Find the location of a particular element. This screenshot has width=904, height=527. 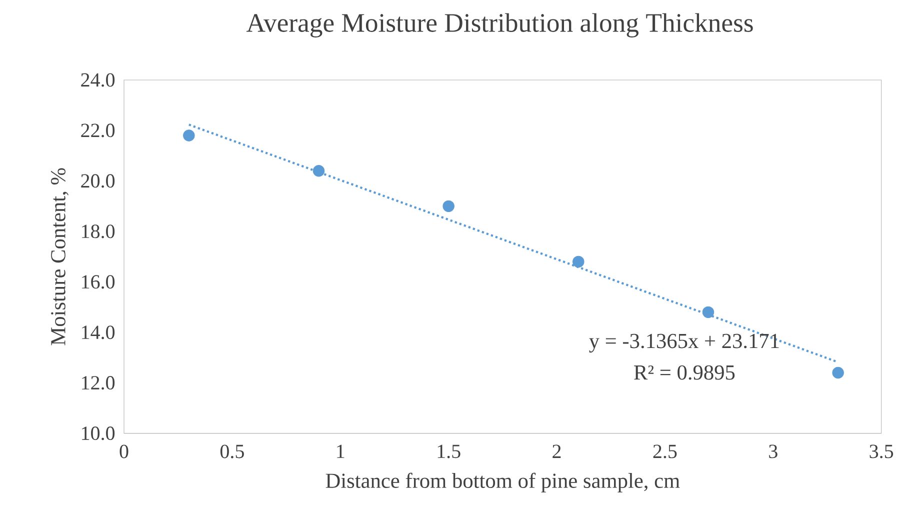

annotation: R² = 0.9895 is located at coordinates (684, 372).